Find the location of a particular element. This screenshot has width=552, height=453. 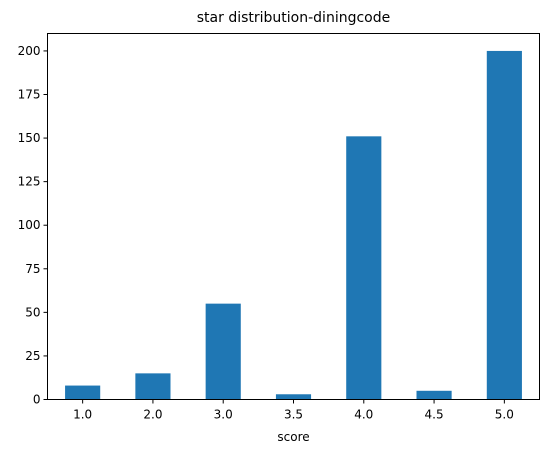

x-axis: 1.0 2.0 3.0 3.5 4.0 4.5 5.0 is located at coordinates (293, 410).